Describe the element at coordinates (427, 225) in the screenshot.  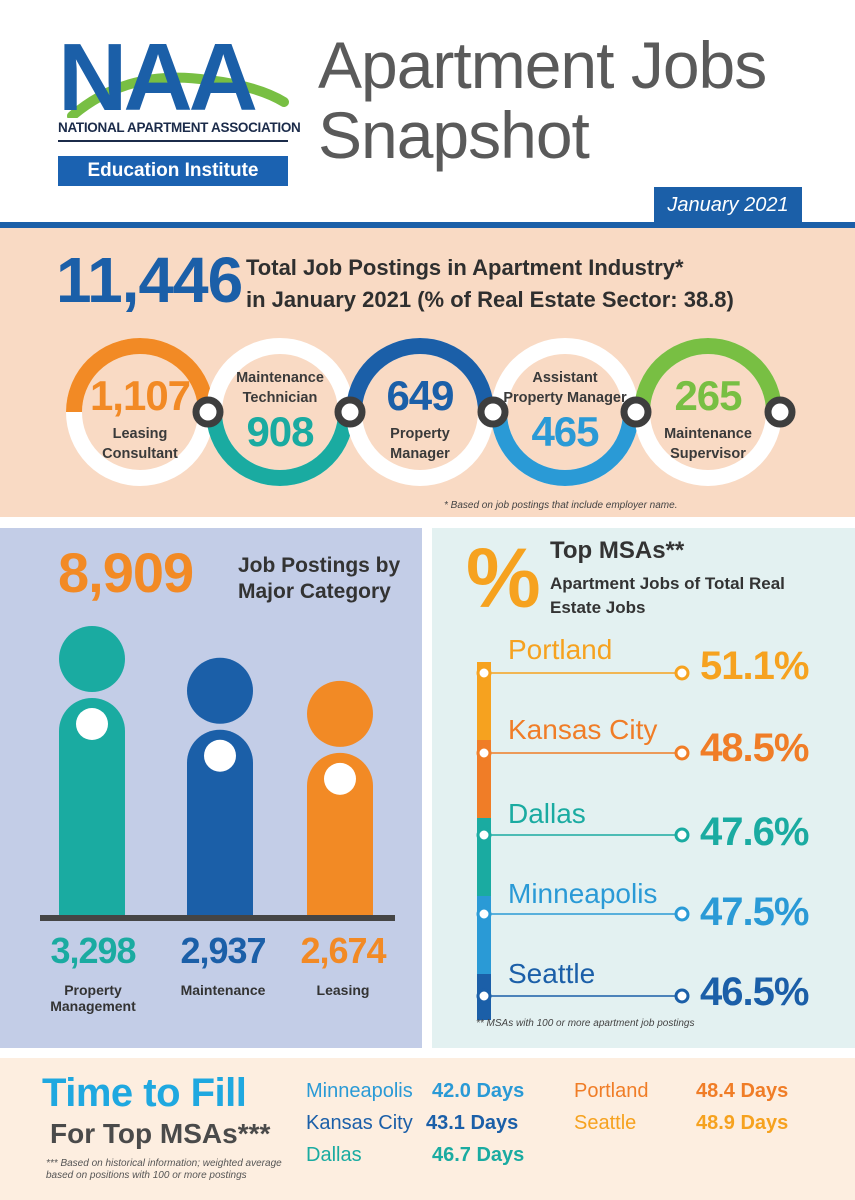
I see `header-divider` at that location.